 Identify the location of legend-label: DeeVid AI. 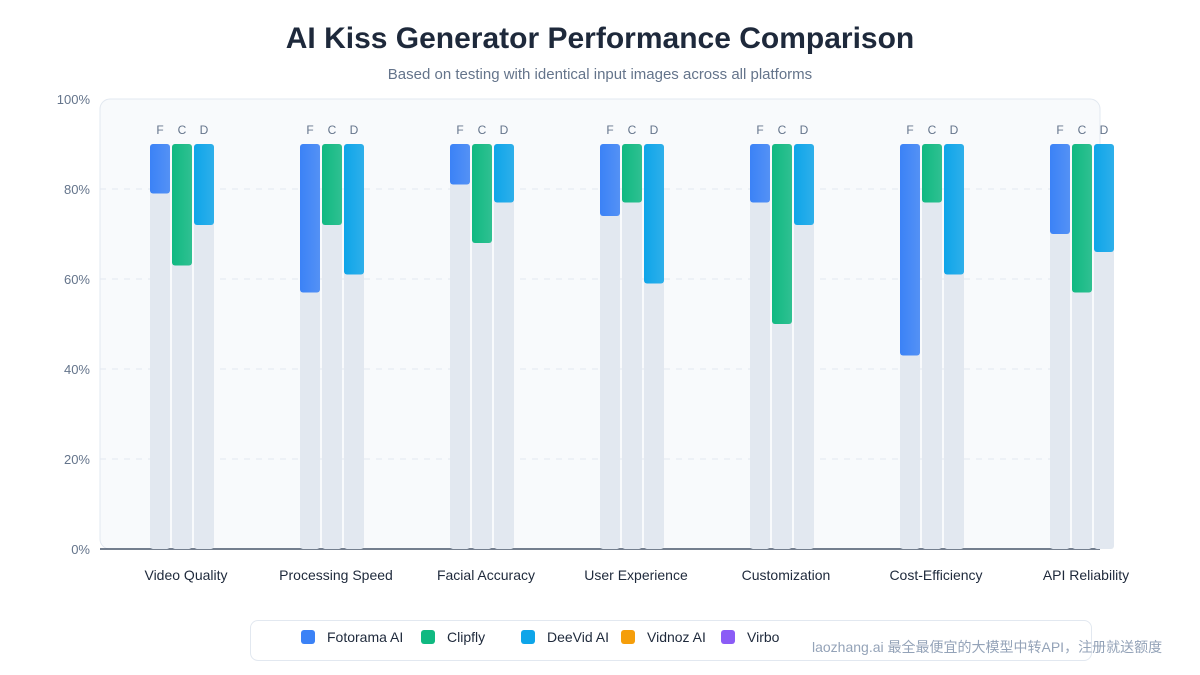
(578, 637).